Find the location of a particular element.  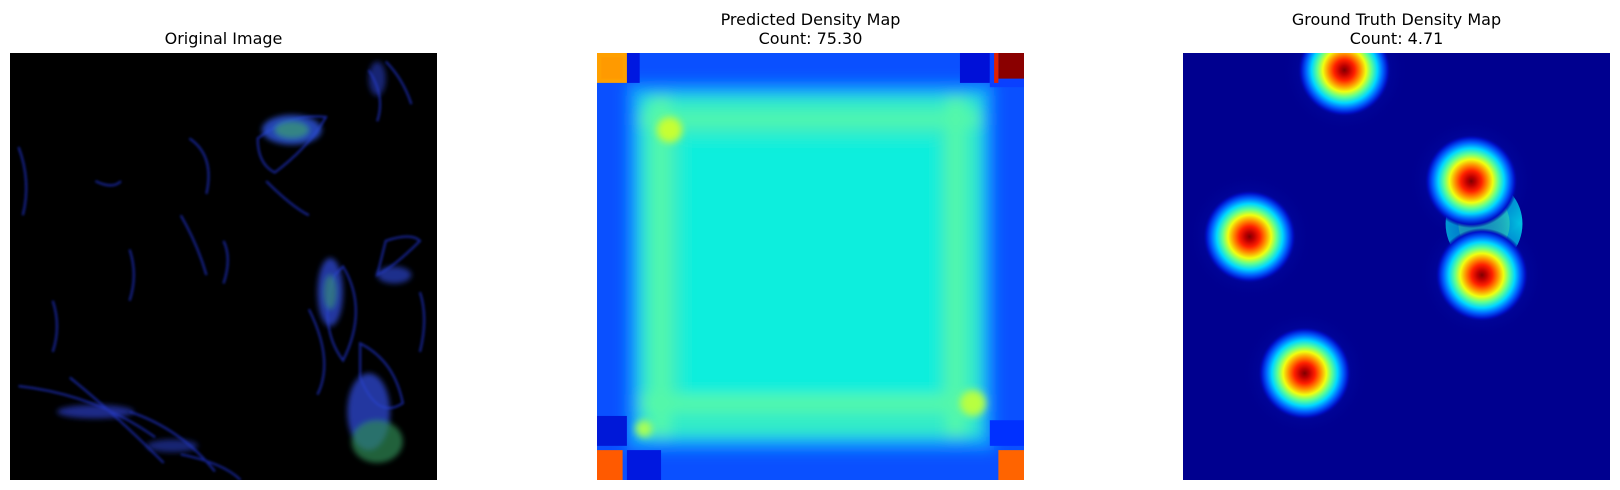

panel-title-ground-truth: Ground Truth Density Map Count: 4.71 is located at coordinates (1396, 29).